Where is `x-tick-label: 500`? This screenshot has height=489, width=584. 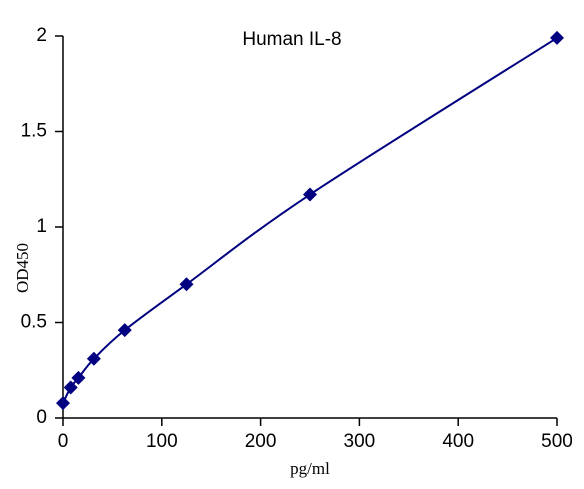 x-tick-label: 500 is located at coordinates (557, 441).